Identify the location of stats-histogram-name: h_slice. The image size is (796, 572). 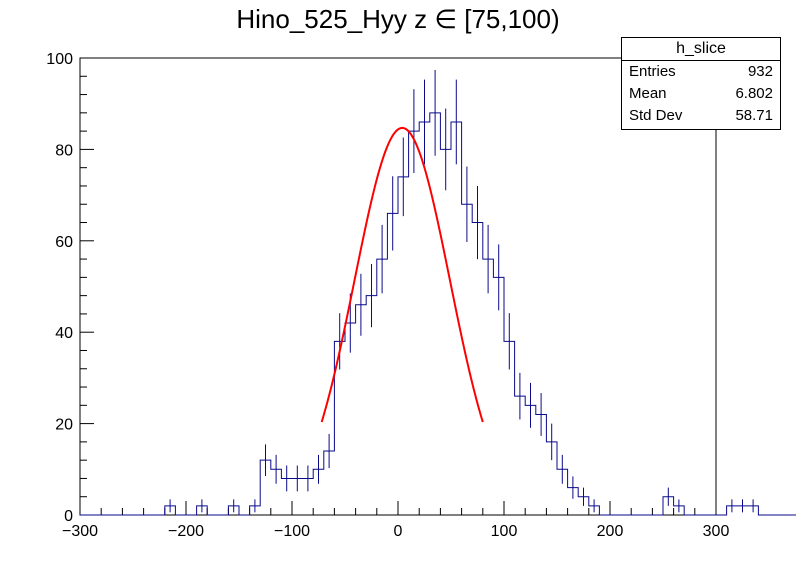
(701, 49).